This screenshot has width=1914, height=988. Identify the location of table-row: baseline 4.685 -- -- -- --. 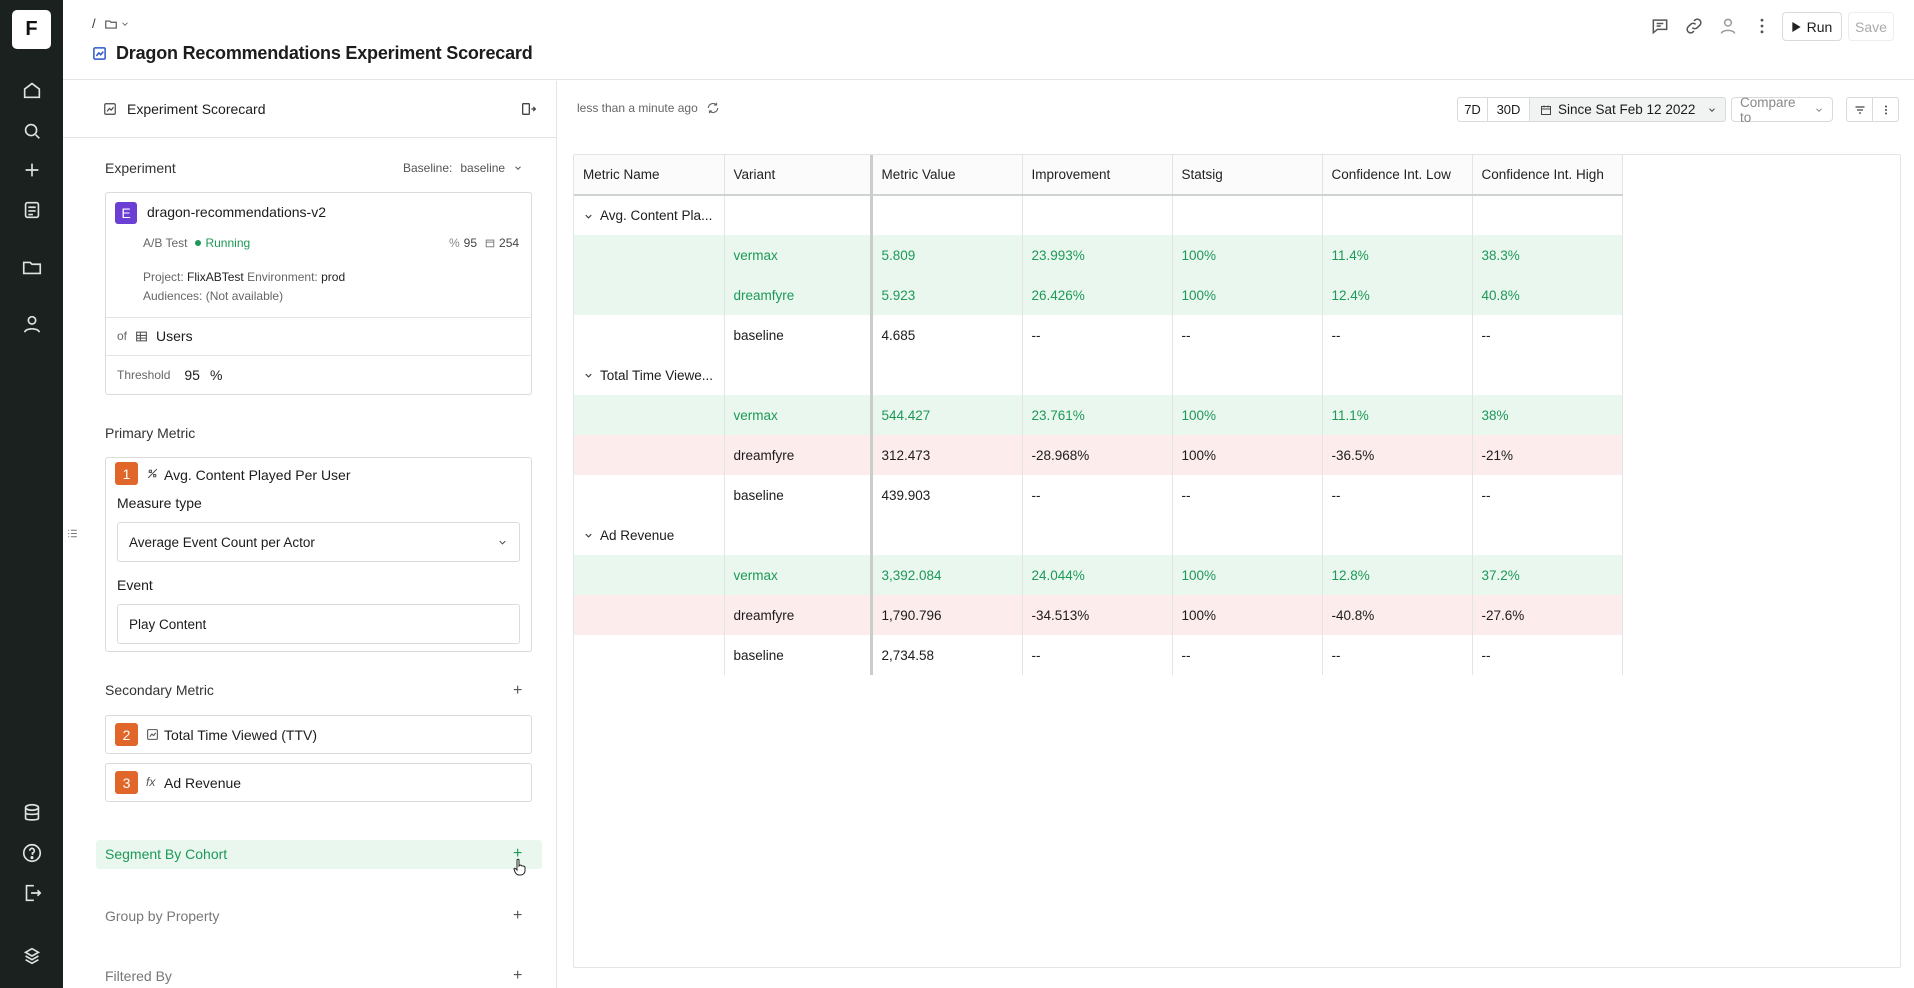
(1098, 335).